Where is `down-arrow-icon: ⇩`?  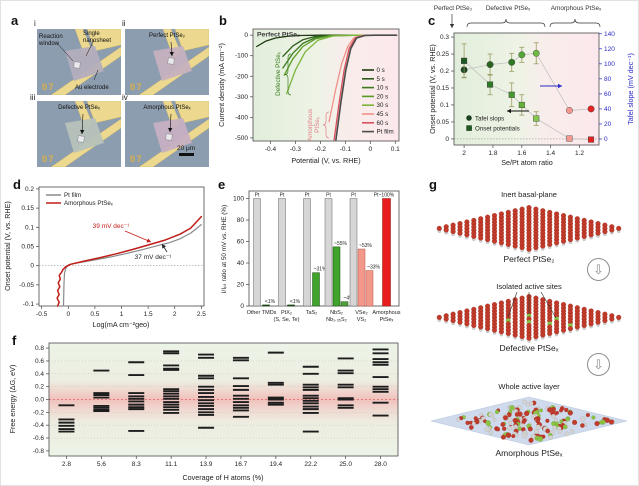
down-arrow-icon: ⇩ is located at coordinates (598, 364).